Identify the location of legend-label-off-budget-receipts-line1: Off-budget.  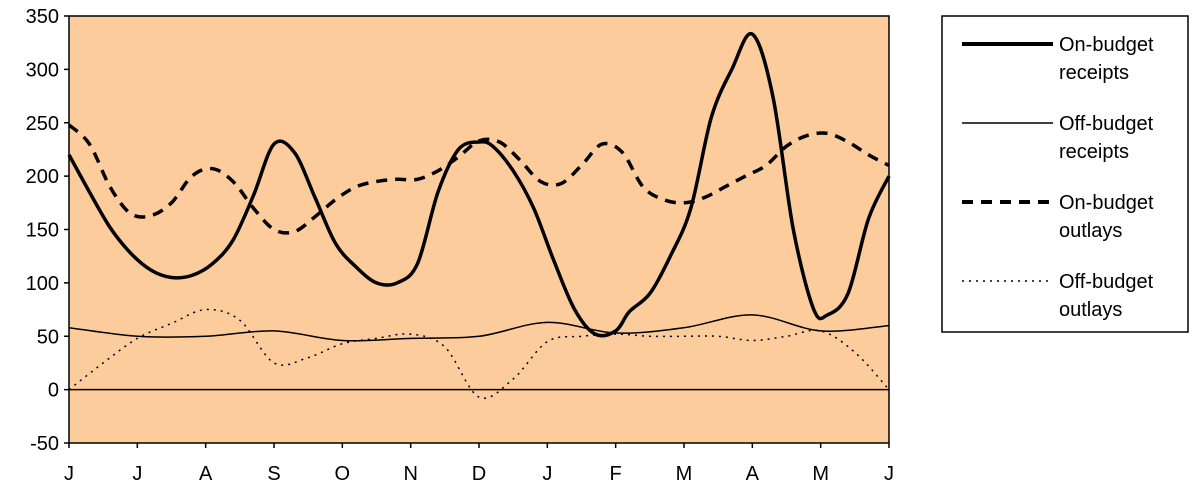
(1106, 124).